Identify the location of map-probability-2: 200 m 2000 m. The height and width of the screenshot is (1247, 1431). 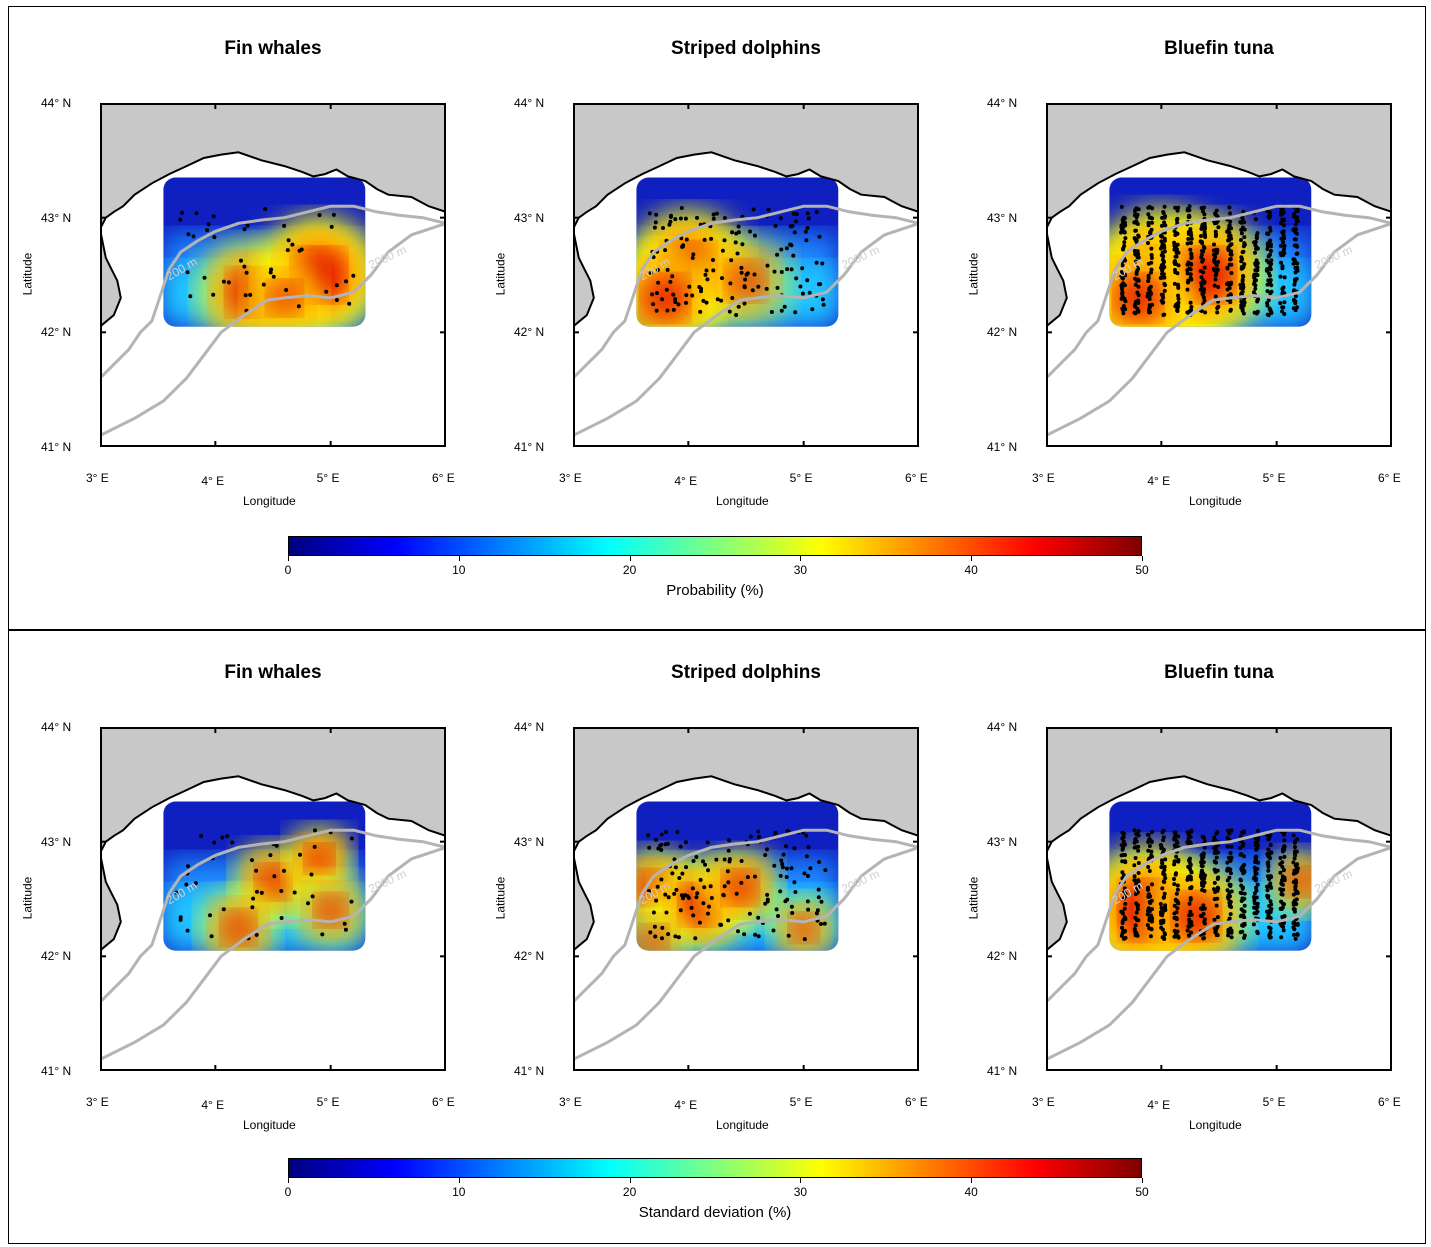
(1219, 275).